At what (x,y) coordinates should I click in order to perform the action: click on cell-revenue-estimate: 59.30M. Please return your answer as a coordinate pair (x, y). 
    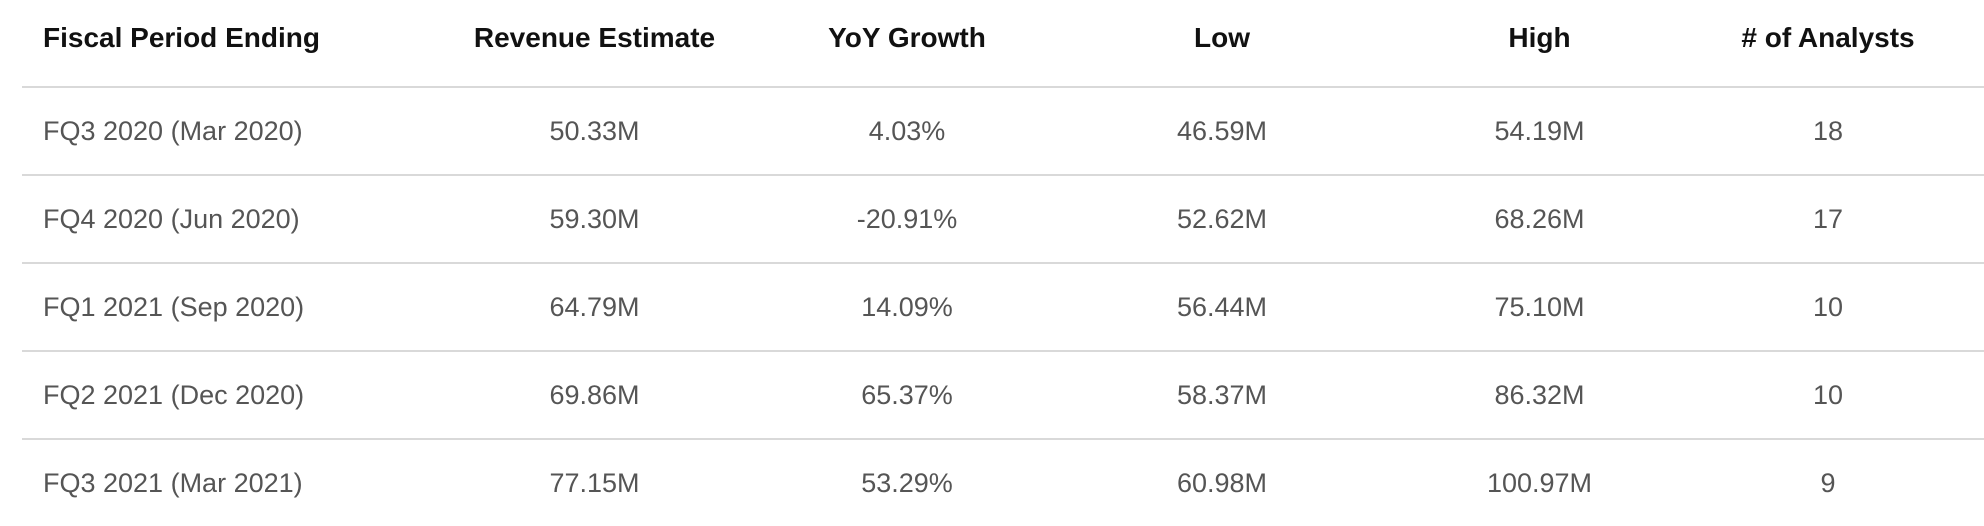
    Looking at the image, I should click on (594, 219).